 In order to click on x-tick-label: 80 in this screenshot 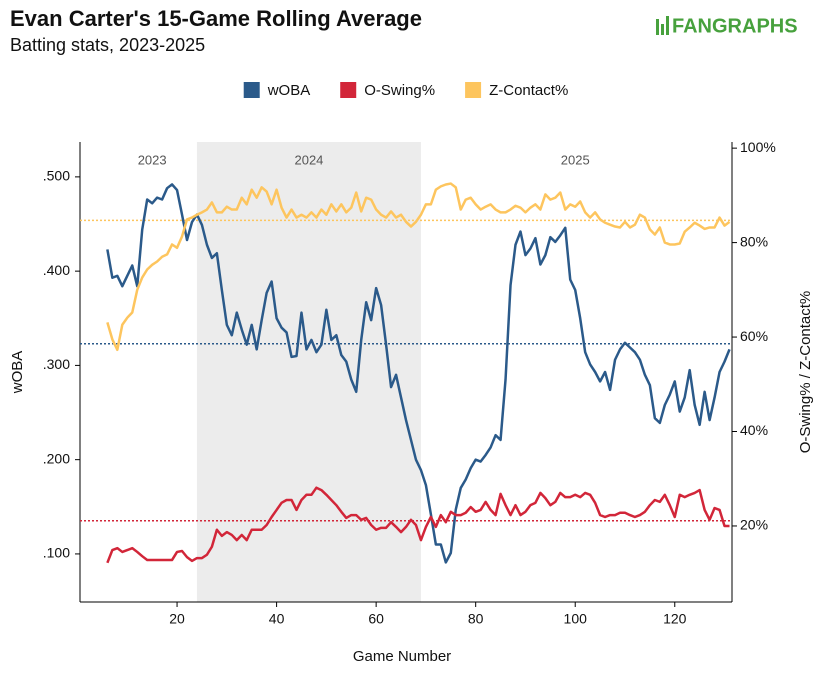, I will do `click(476, 619)`.